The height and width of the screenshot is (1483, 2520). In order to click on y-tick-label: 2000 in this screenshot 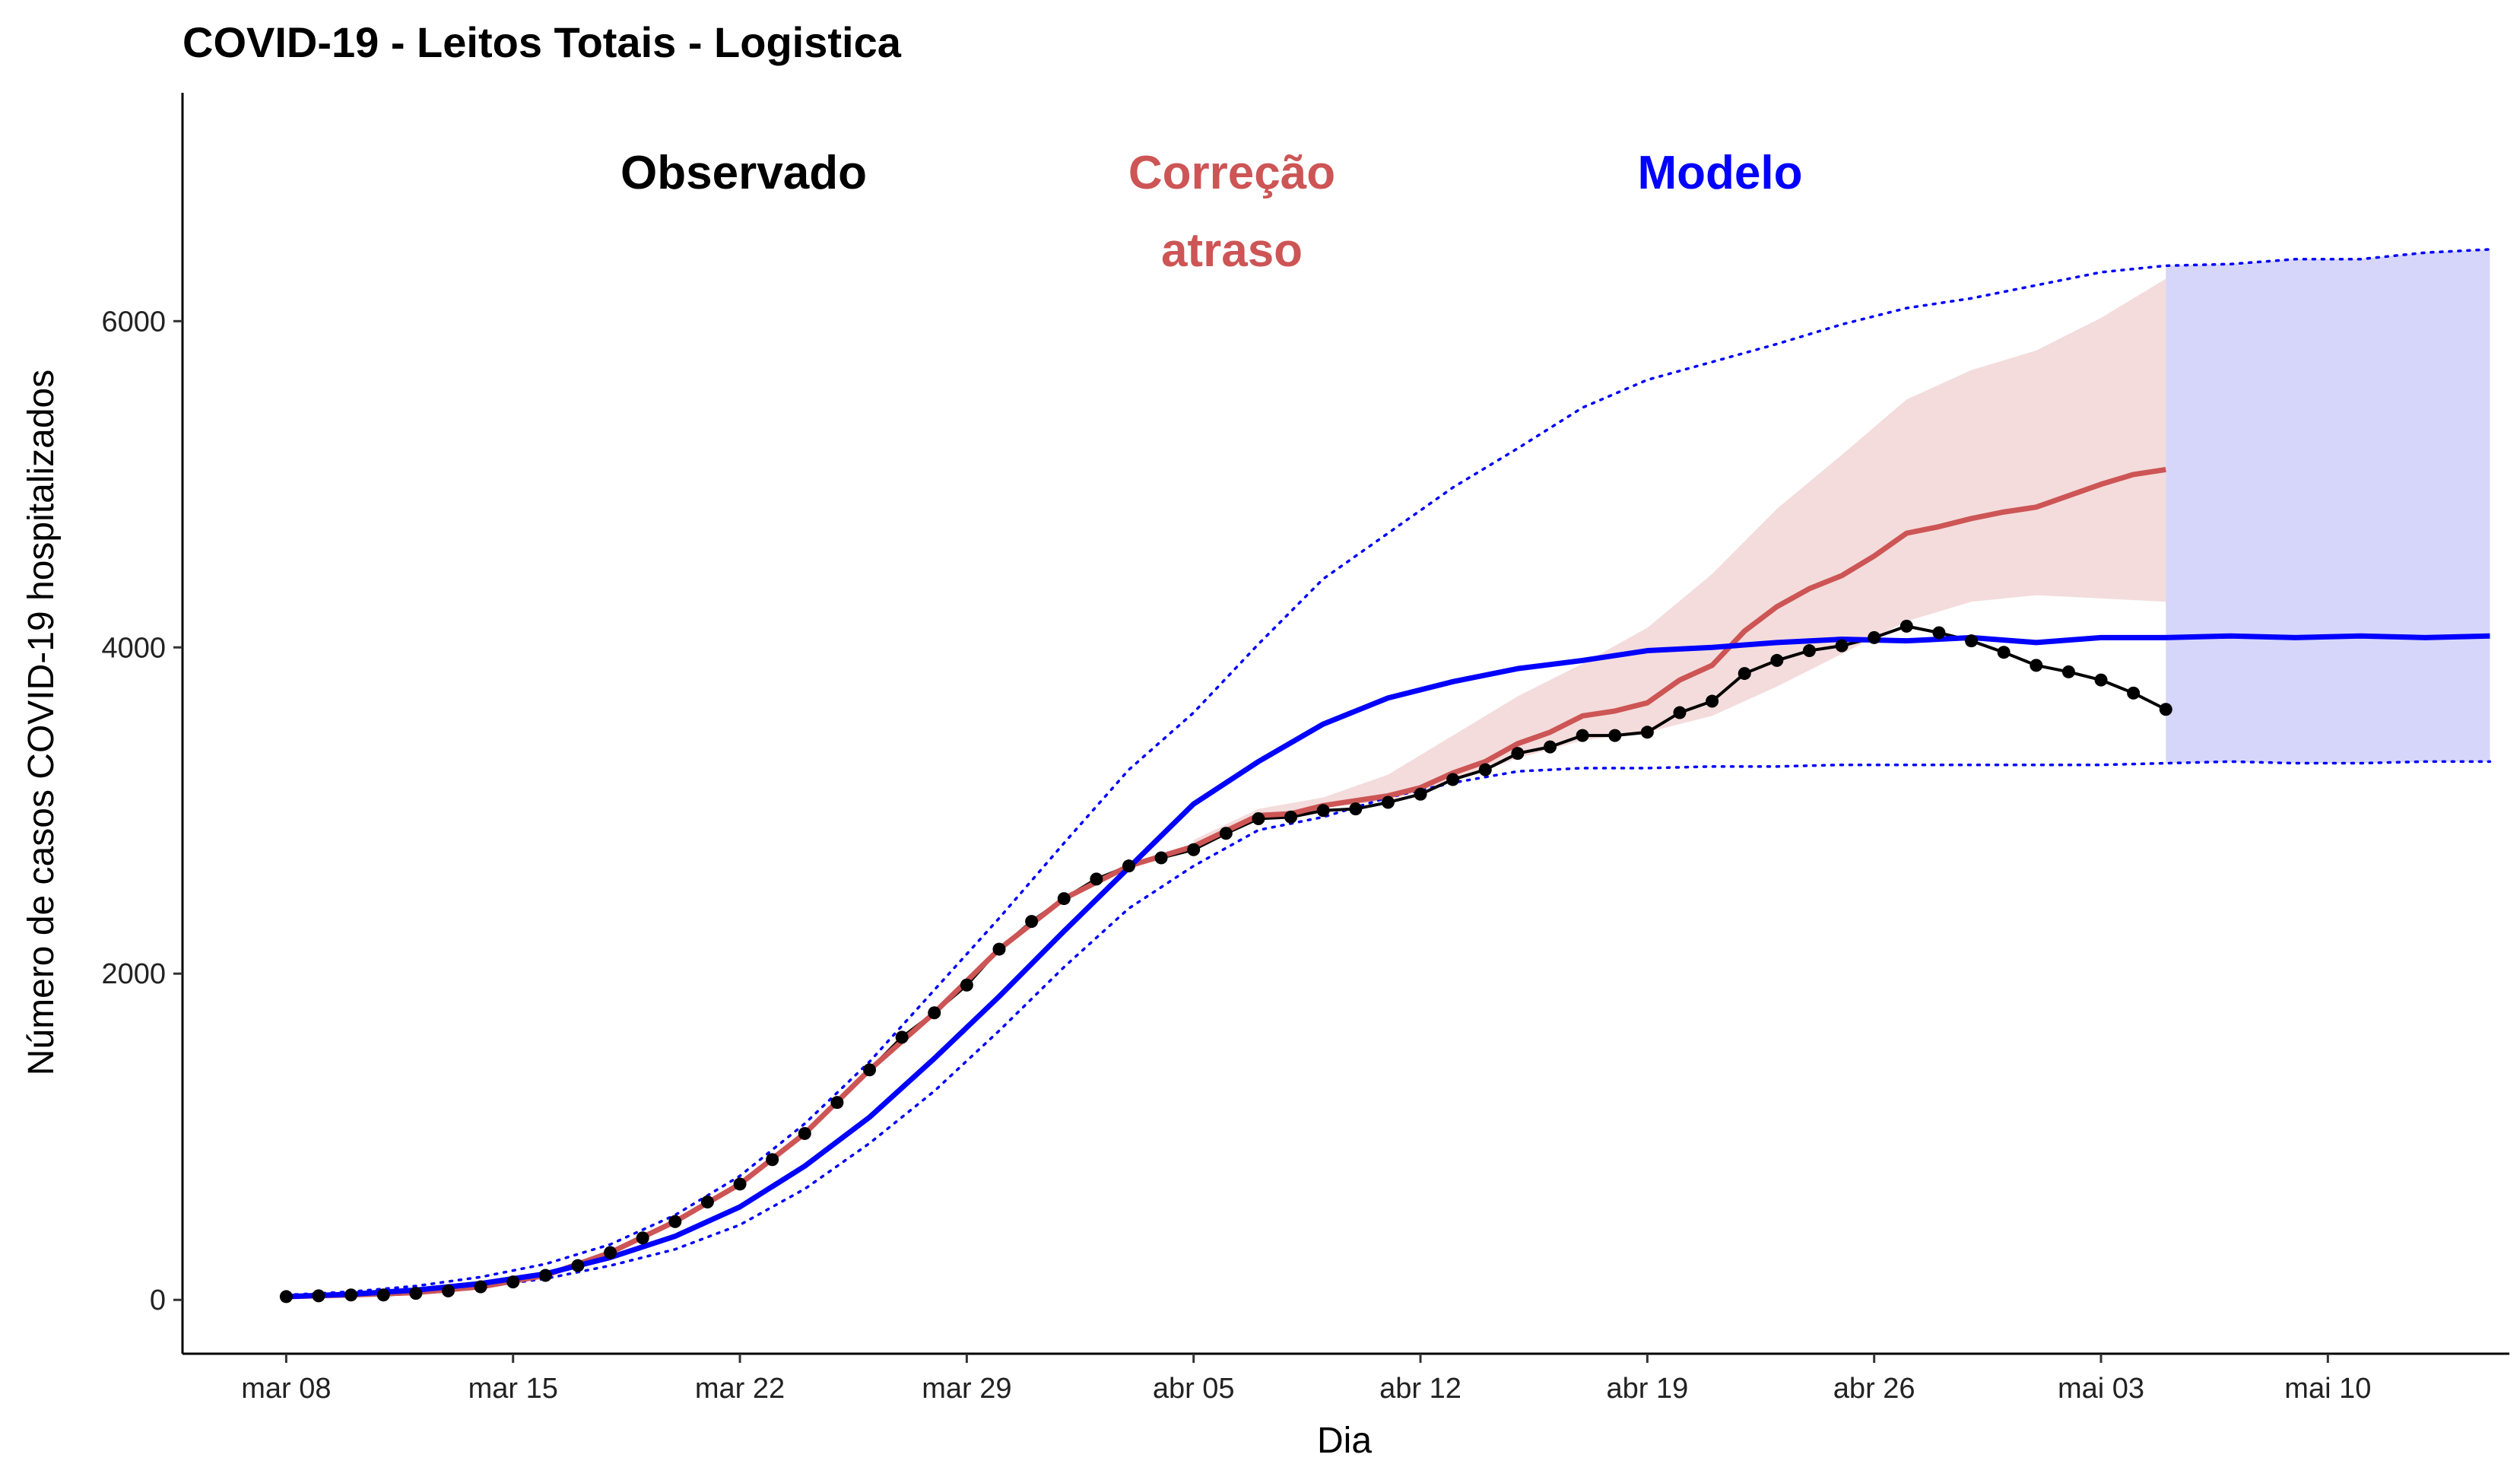, I will do `click(133, 974)`.